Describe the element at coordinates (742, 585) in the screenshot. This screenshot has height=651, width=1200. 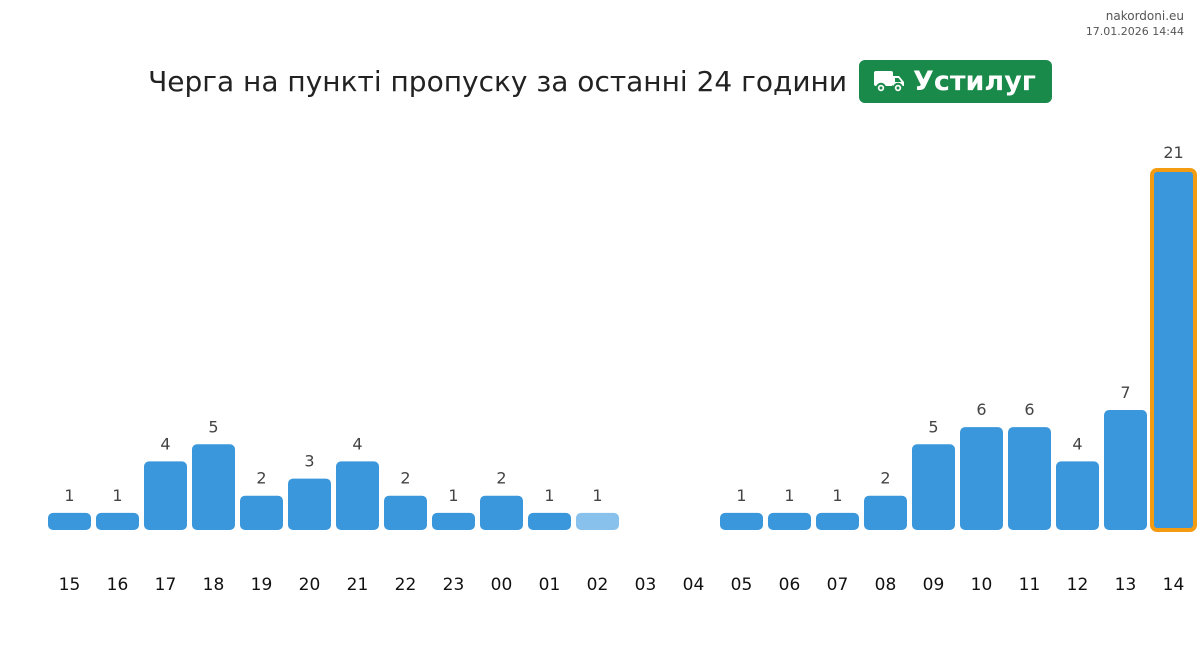
I see `x-tick-label: 05` at that location.